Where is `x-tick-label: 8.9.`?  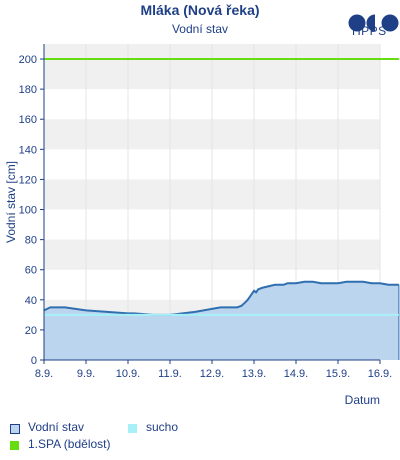
x-tick-label: 8.9. is located at coordinates (44, 374).